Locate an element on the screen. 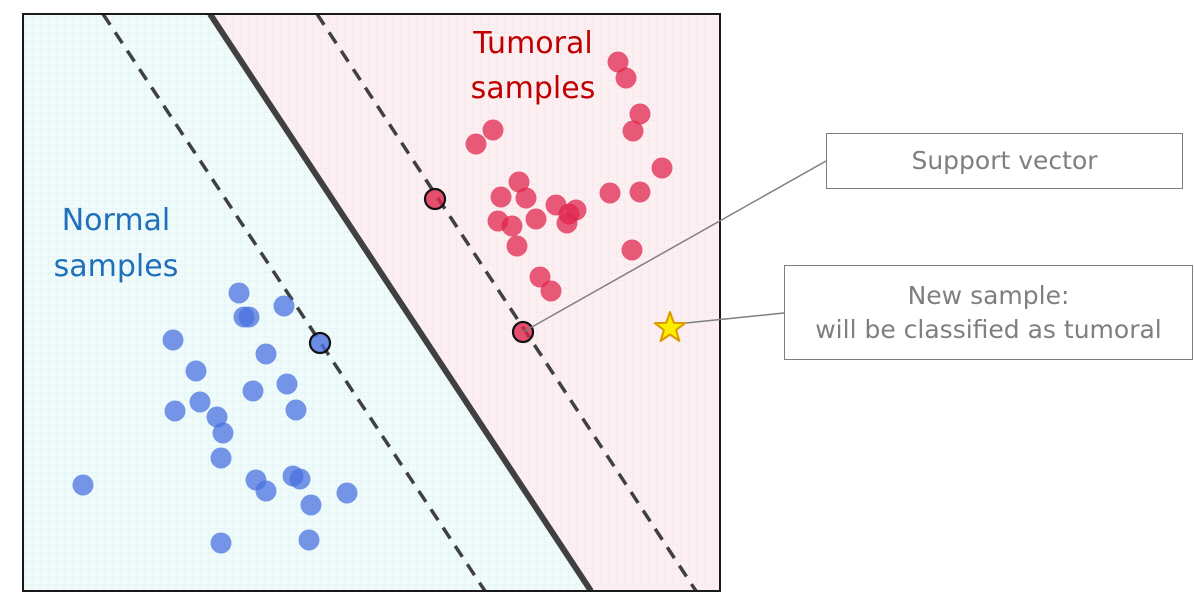  star-icon is located at coordinates (670, 326).